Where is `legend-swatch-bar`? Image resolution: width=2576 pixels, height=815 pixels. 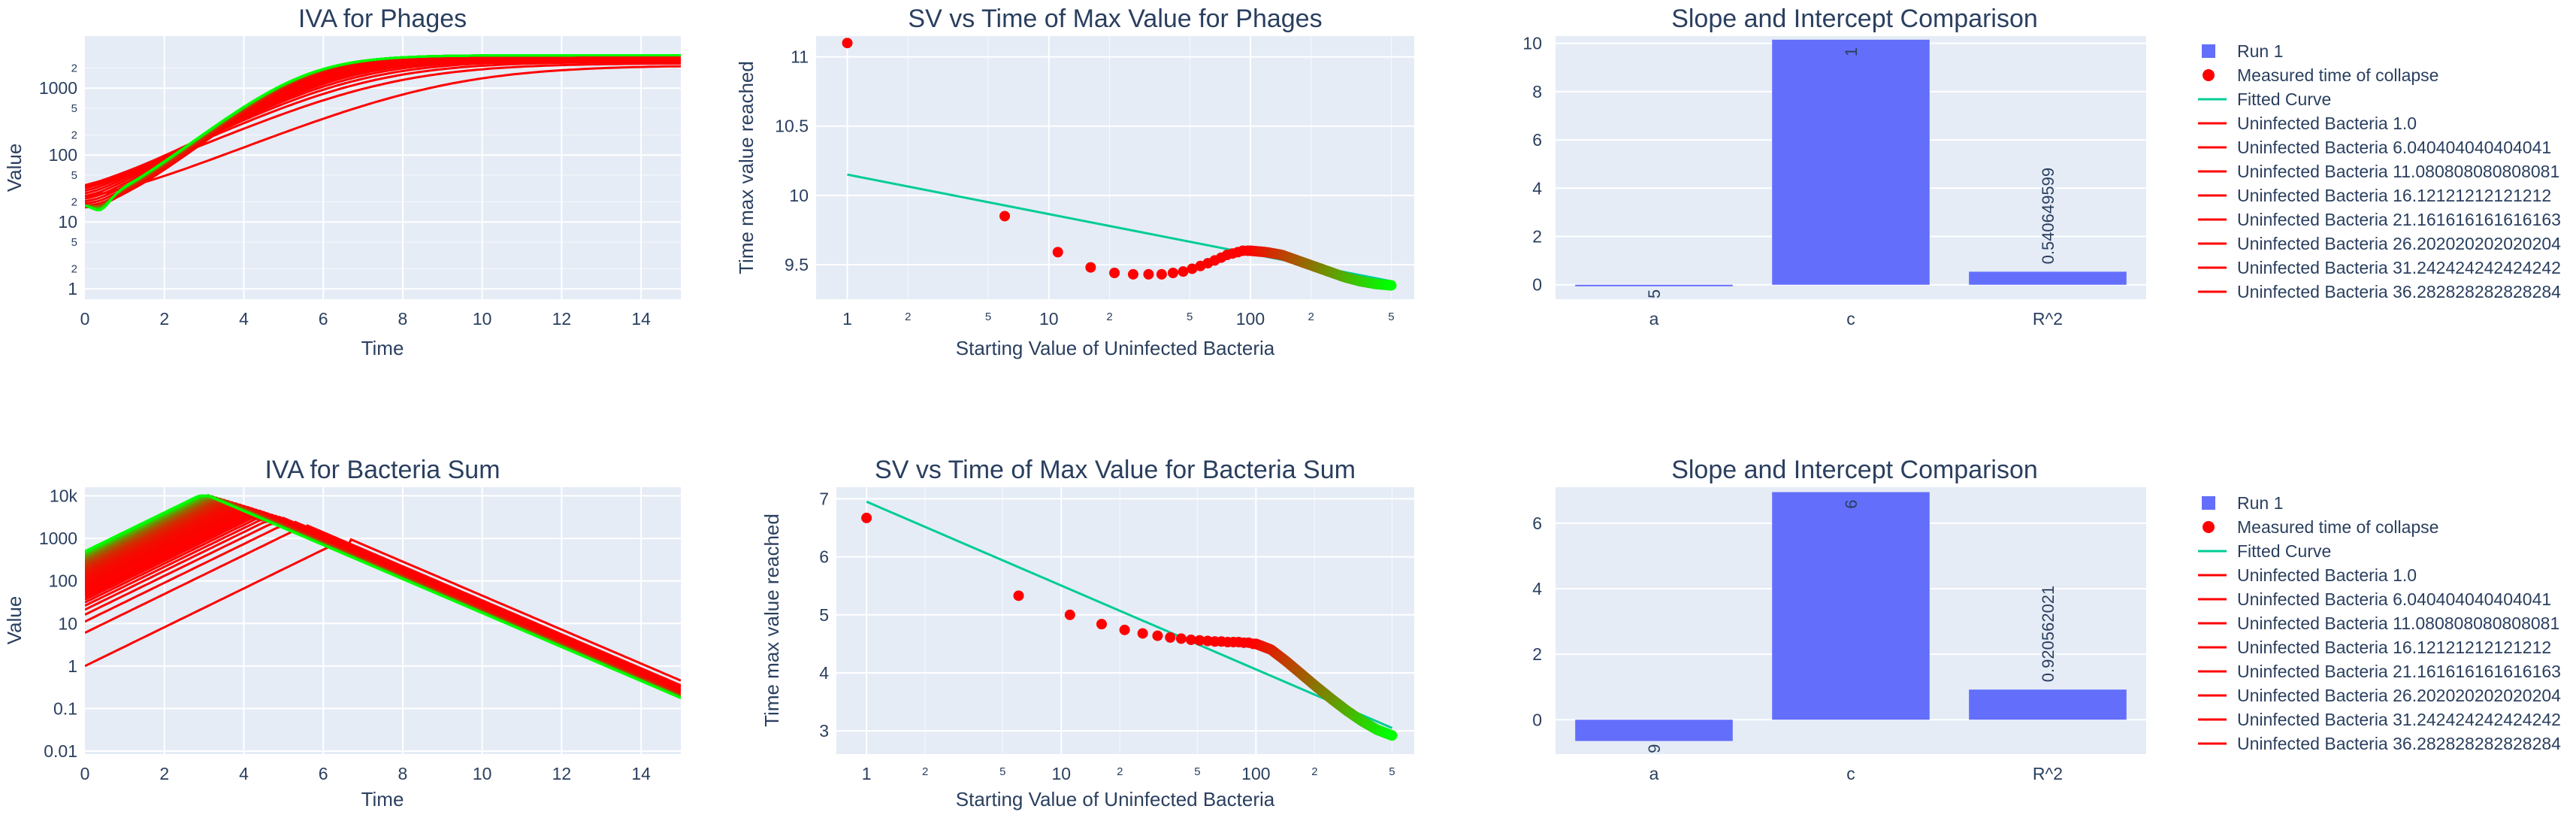
legend-swatch-bar is located at coordinates (2209, 503).